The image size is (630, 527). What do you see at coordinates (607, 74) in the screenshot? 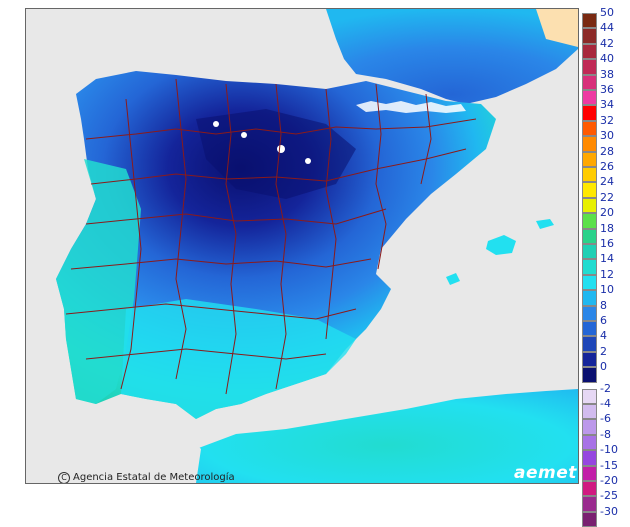
I see `legend-label: 38` at bounding box center [607, 74].